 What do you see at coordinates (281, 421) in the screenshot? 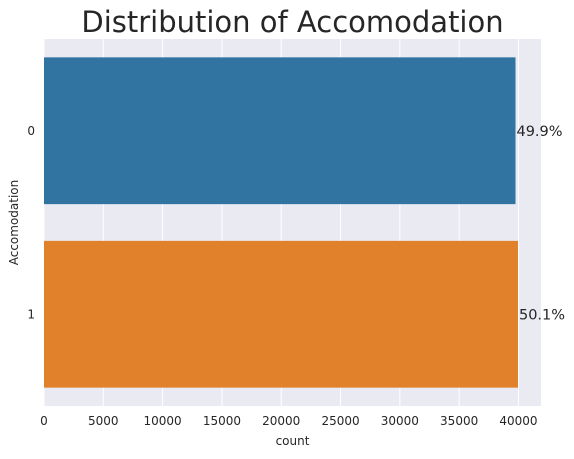
I see `x-tick-20000: 20000` at bounding box center [281, 421].